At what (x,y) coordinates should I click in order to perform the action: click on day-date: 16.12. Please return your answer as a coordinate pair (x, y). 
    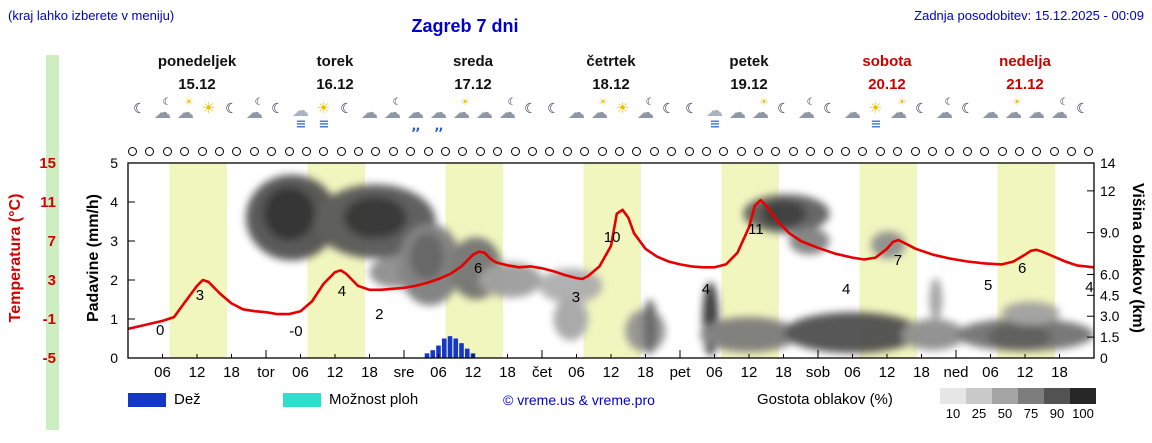
    Looking at the image, I should click on (335, 84).